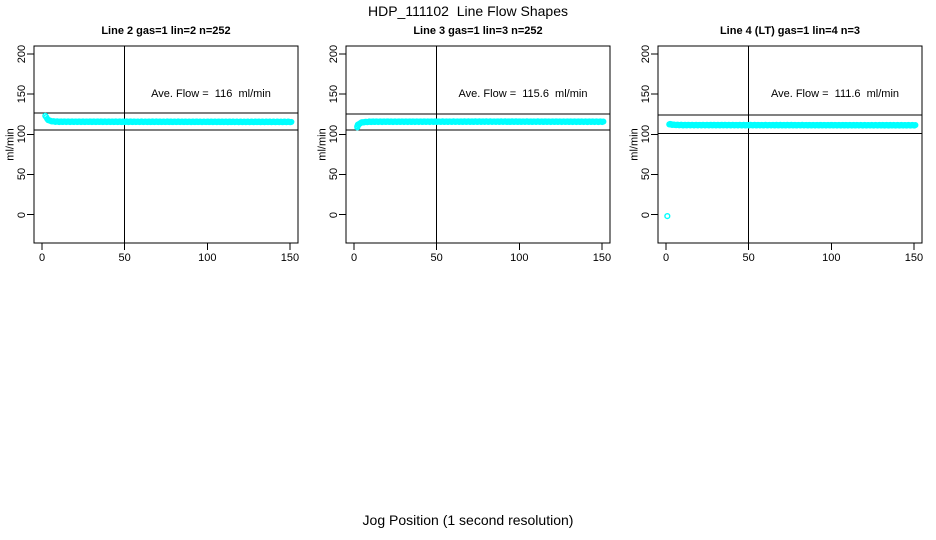  Describe the element at coordinates (790, 31) in the screenshot. I see `panel-title: Line 4 (LT) gas=1 lin=4 n=3` at that location.